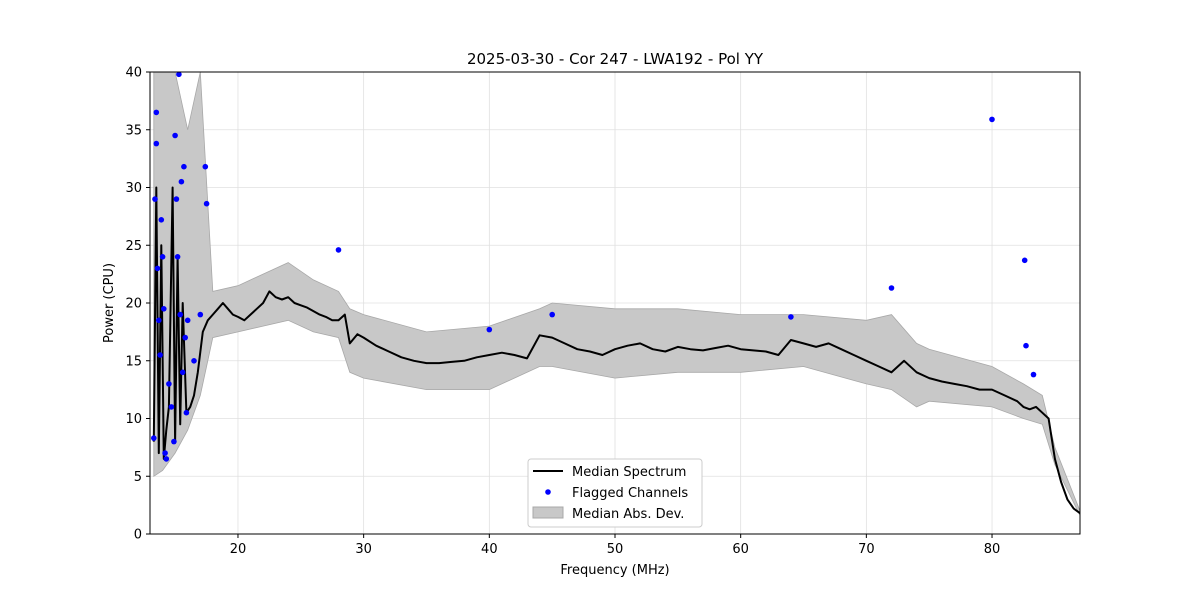 Image resolution: width=1200 pixels, height=600 pixels. Describe the element at coordinates (614, 570) in the screenshot. I see `x-axis-label: Frequency (MHz)` at that location.